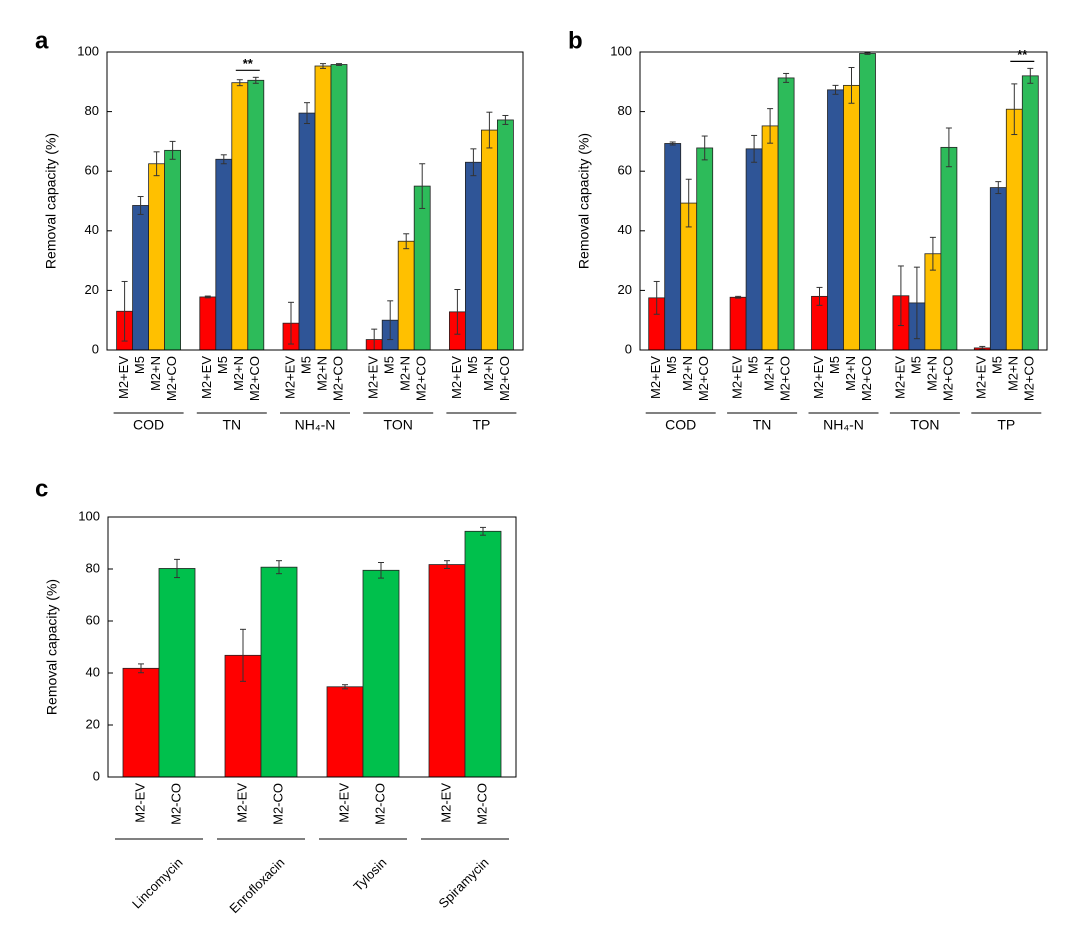  Describe the element at coordinates (398, 425) in the screenshot. I see `x-tick-label: TON` at that location.